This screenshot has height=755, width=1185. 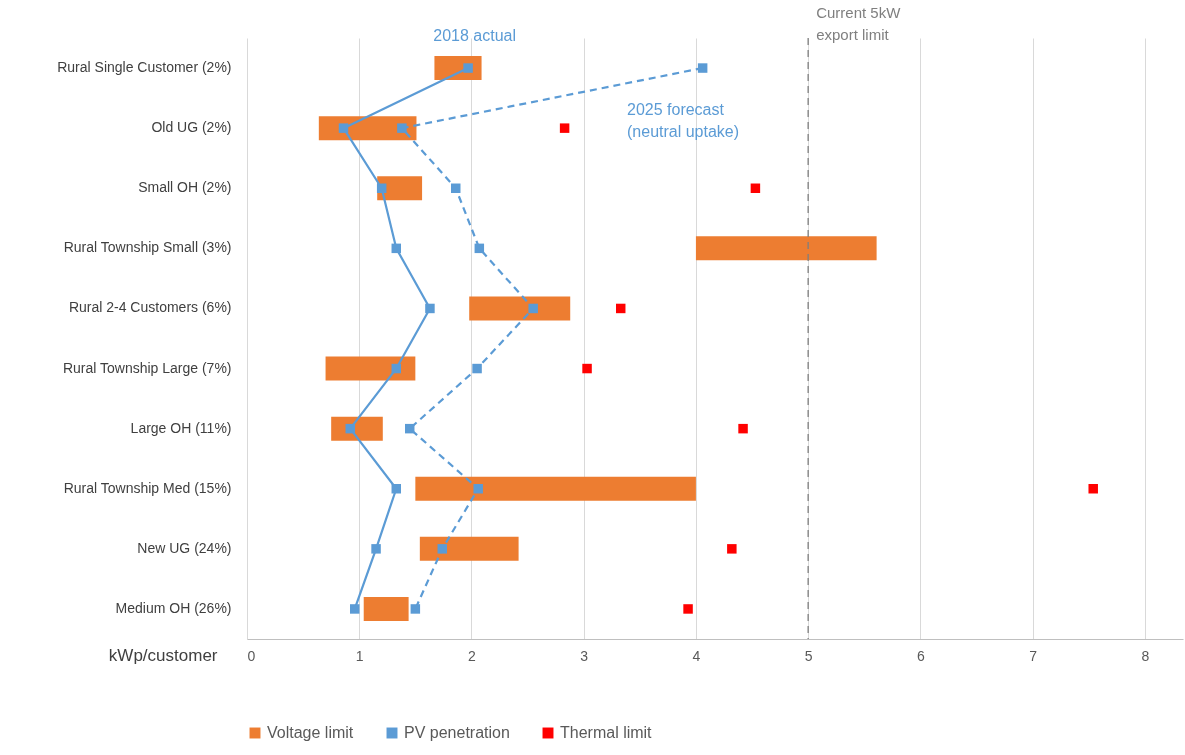 I want to click on y-tick-label: Rural Single Customer (2%), so click(x=144, y=67).